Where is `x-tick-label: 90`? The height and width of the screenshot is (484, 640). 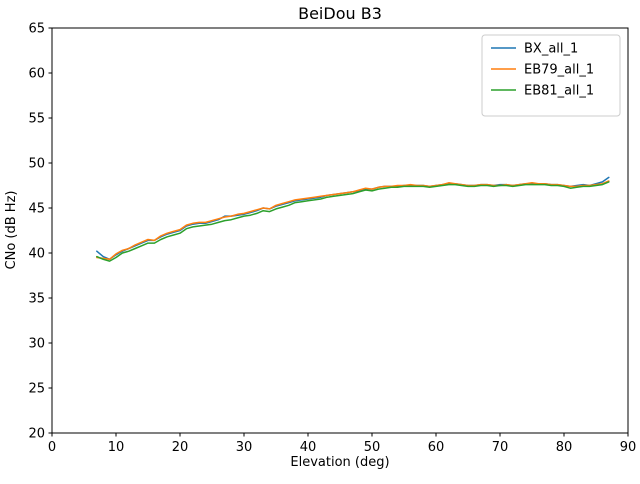
x-tick-label: 90 is located at coordinates (628, 447).